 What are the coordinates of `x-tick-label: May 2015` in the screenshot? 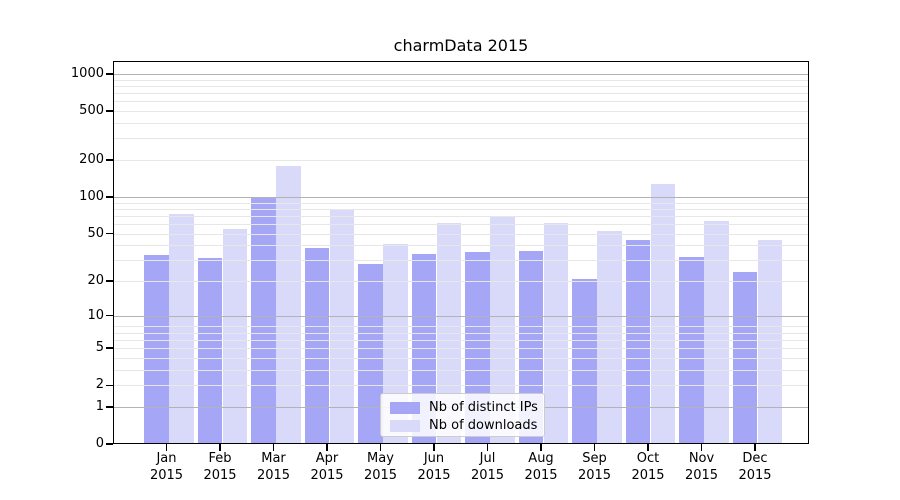 It's located at (380, 467).